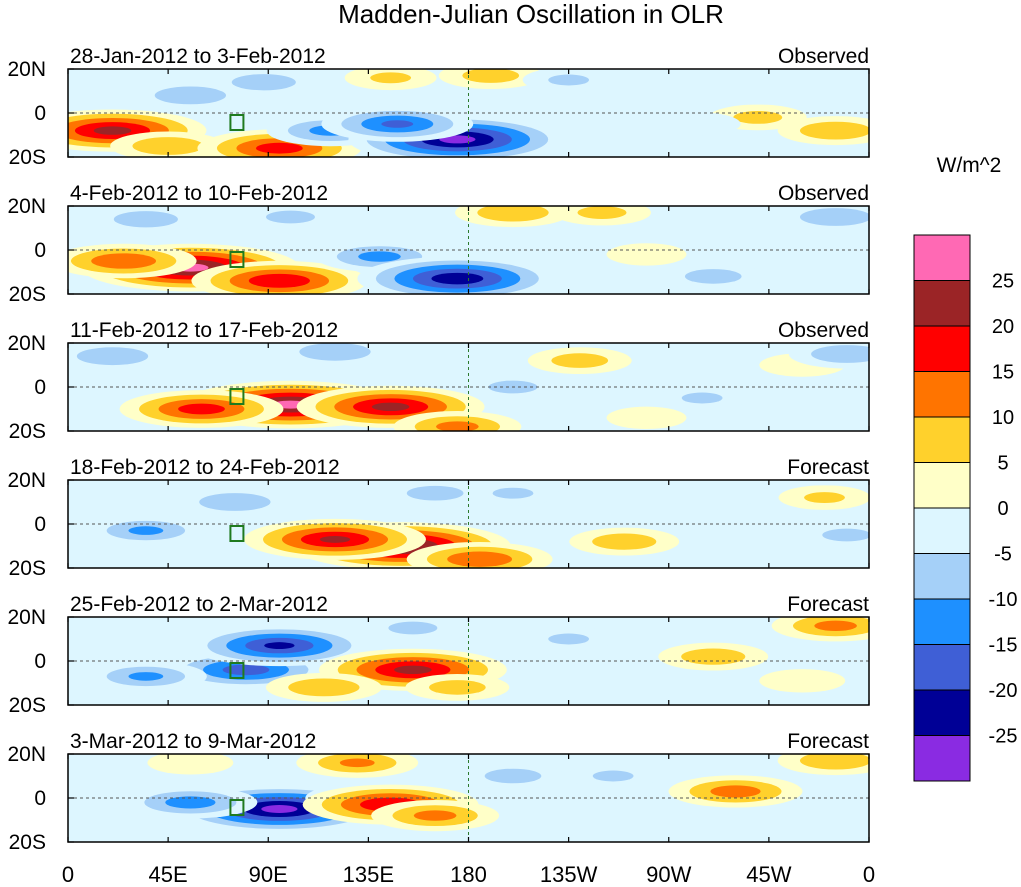 This screenshot has width=1021, height=887. I want to click on x-tick-label: 90W, so click(668, 874).